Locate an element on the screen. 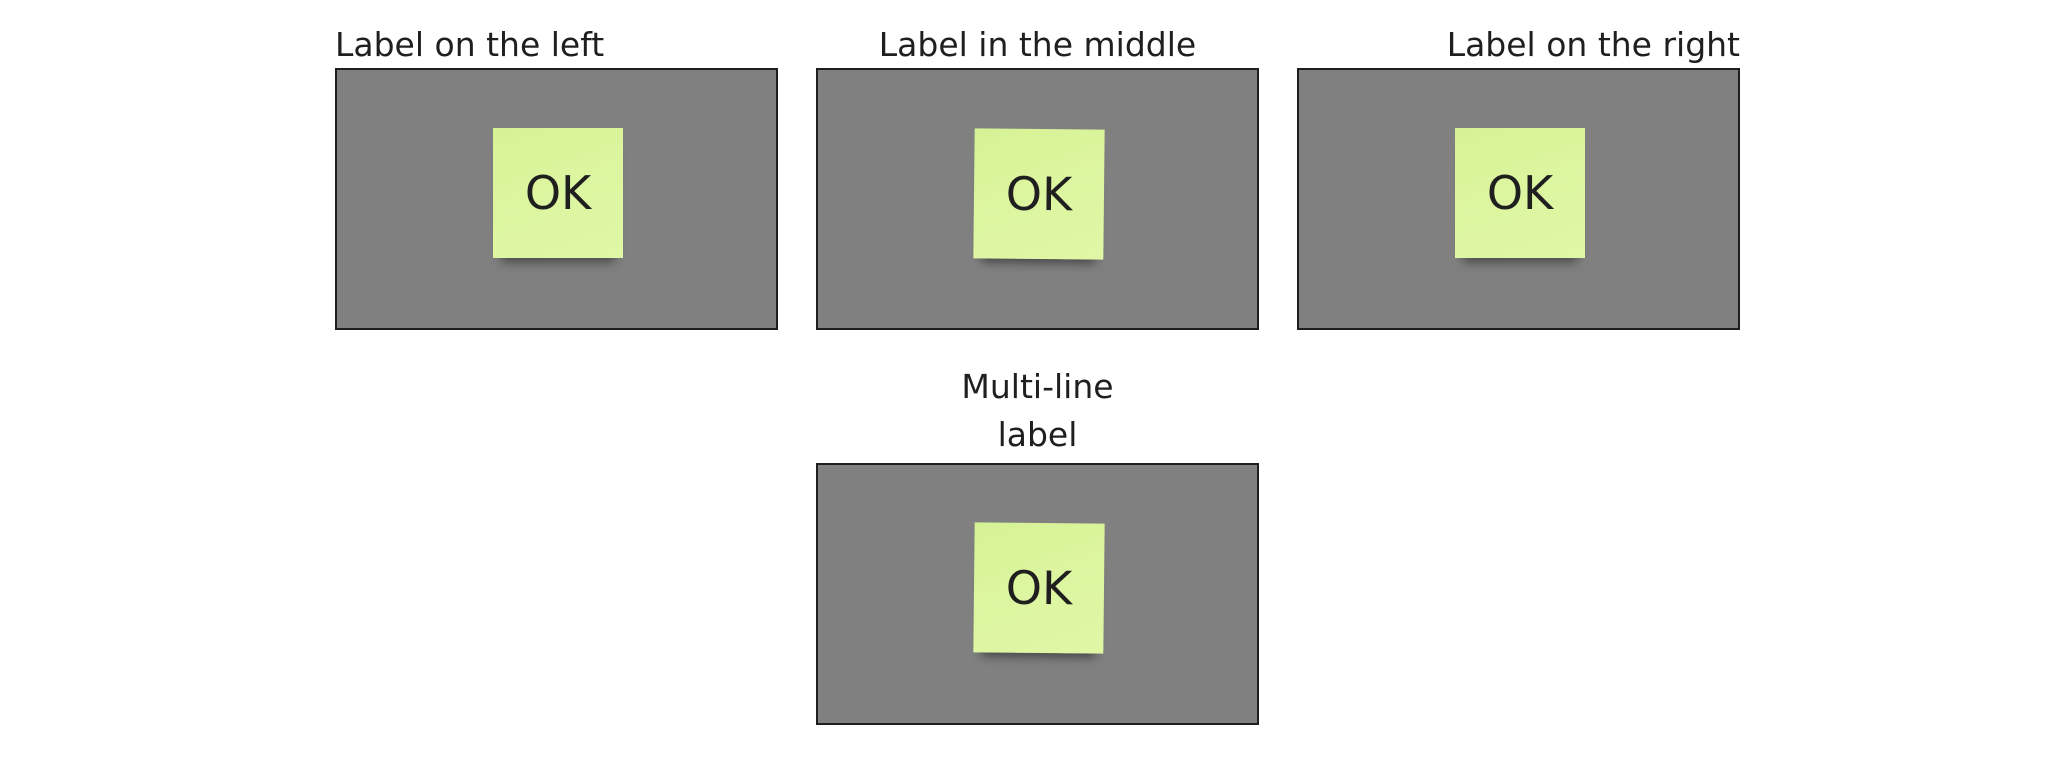  frame-label-multiline: Multi-line label is located at coordinates (1037, 411).